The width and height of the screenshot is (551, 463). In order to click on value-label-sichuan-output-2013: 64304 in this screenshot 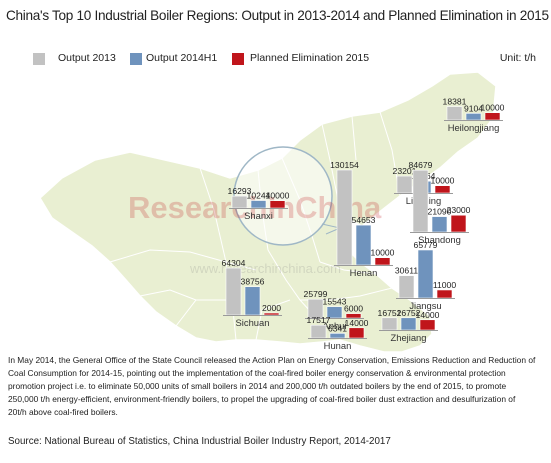, I will do `click(234, 263)`.